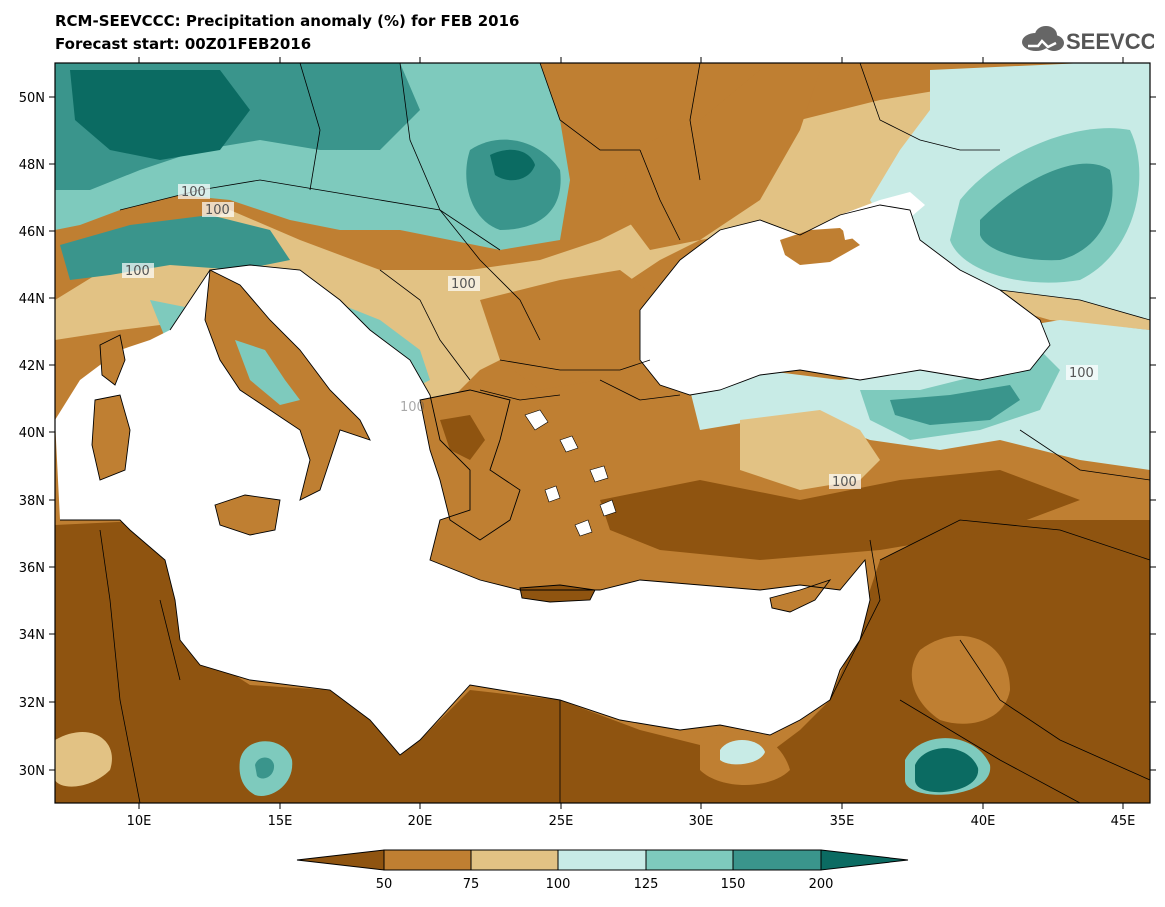  Describe the element at coordinates (733, 884) in the screenshot. I see `legend-label: 150` at that location.